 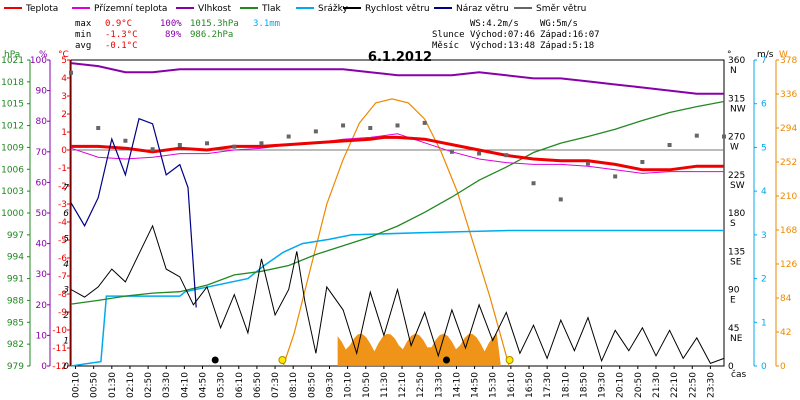 I want to click on hpa-tick-label: 1015, so click(x=12, y=105).